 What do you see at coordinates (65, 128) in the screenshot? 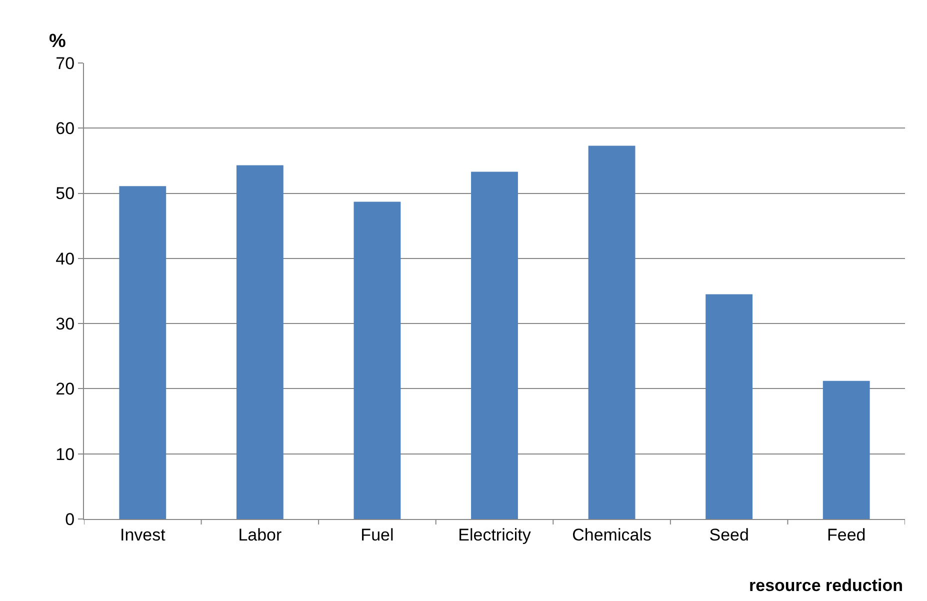
I see `y-tick-label: 60` at bounding box center [65, 128].